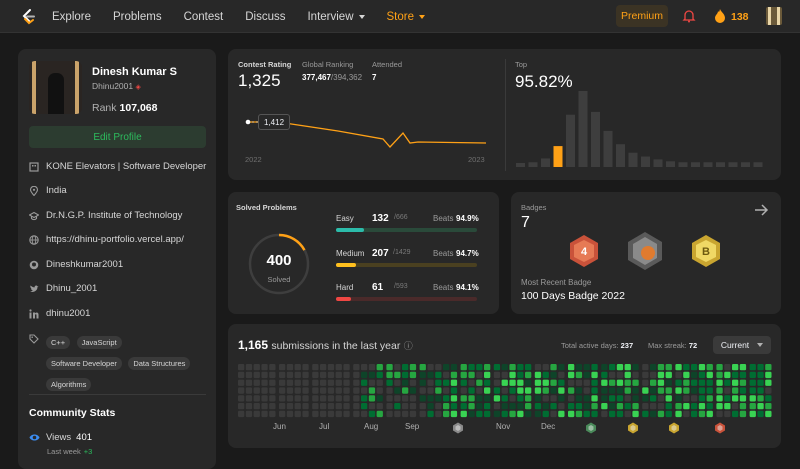  I want to click on bell-icon, so click(689, 16).